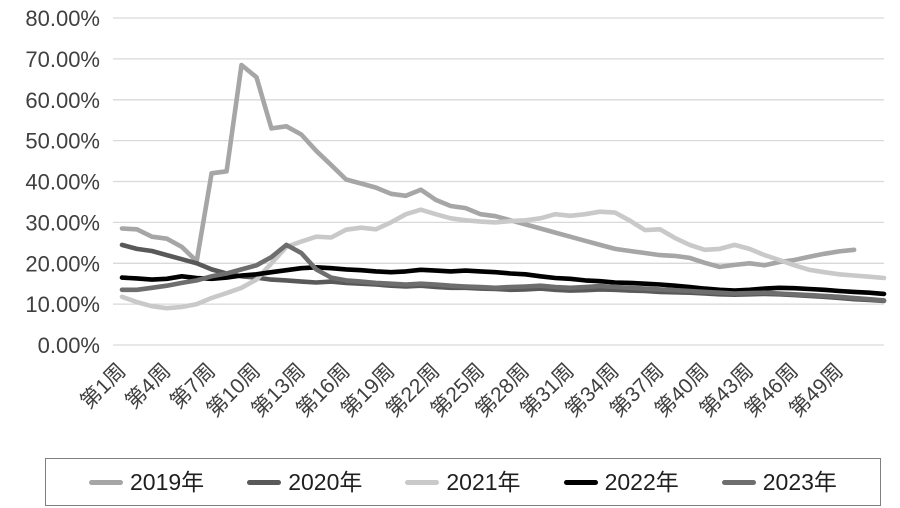 The width and height of the screenshot is (900, 508). I want to click on legend-label-2021: 2021年, so click(483, 481).